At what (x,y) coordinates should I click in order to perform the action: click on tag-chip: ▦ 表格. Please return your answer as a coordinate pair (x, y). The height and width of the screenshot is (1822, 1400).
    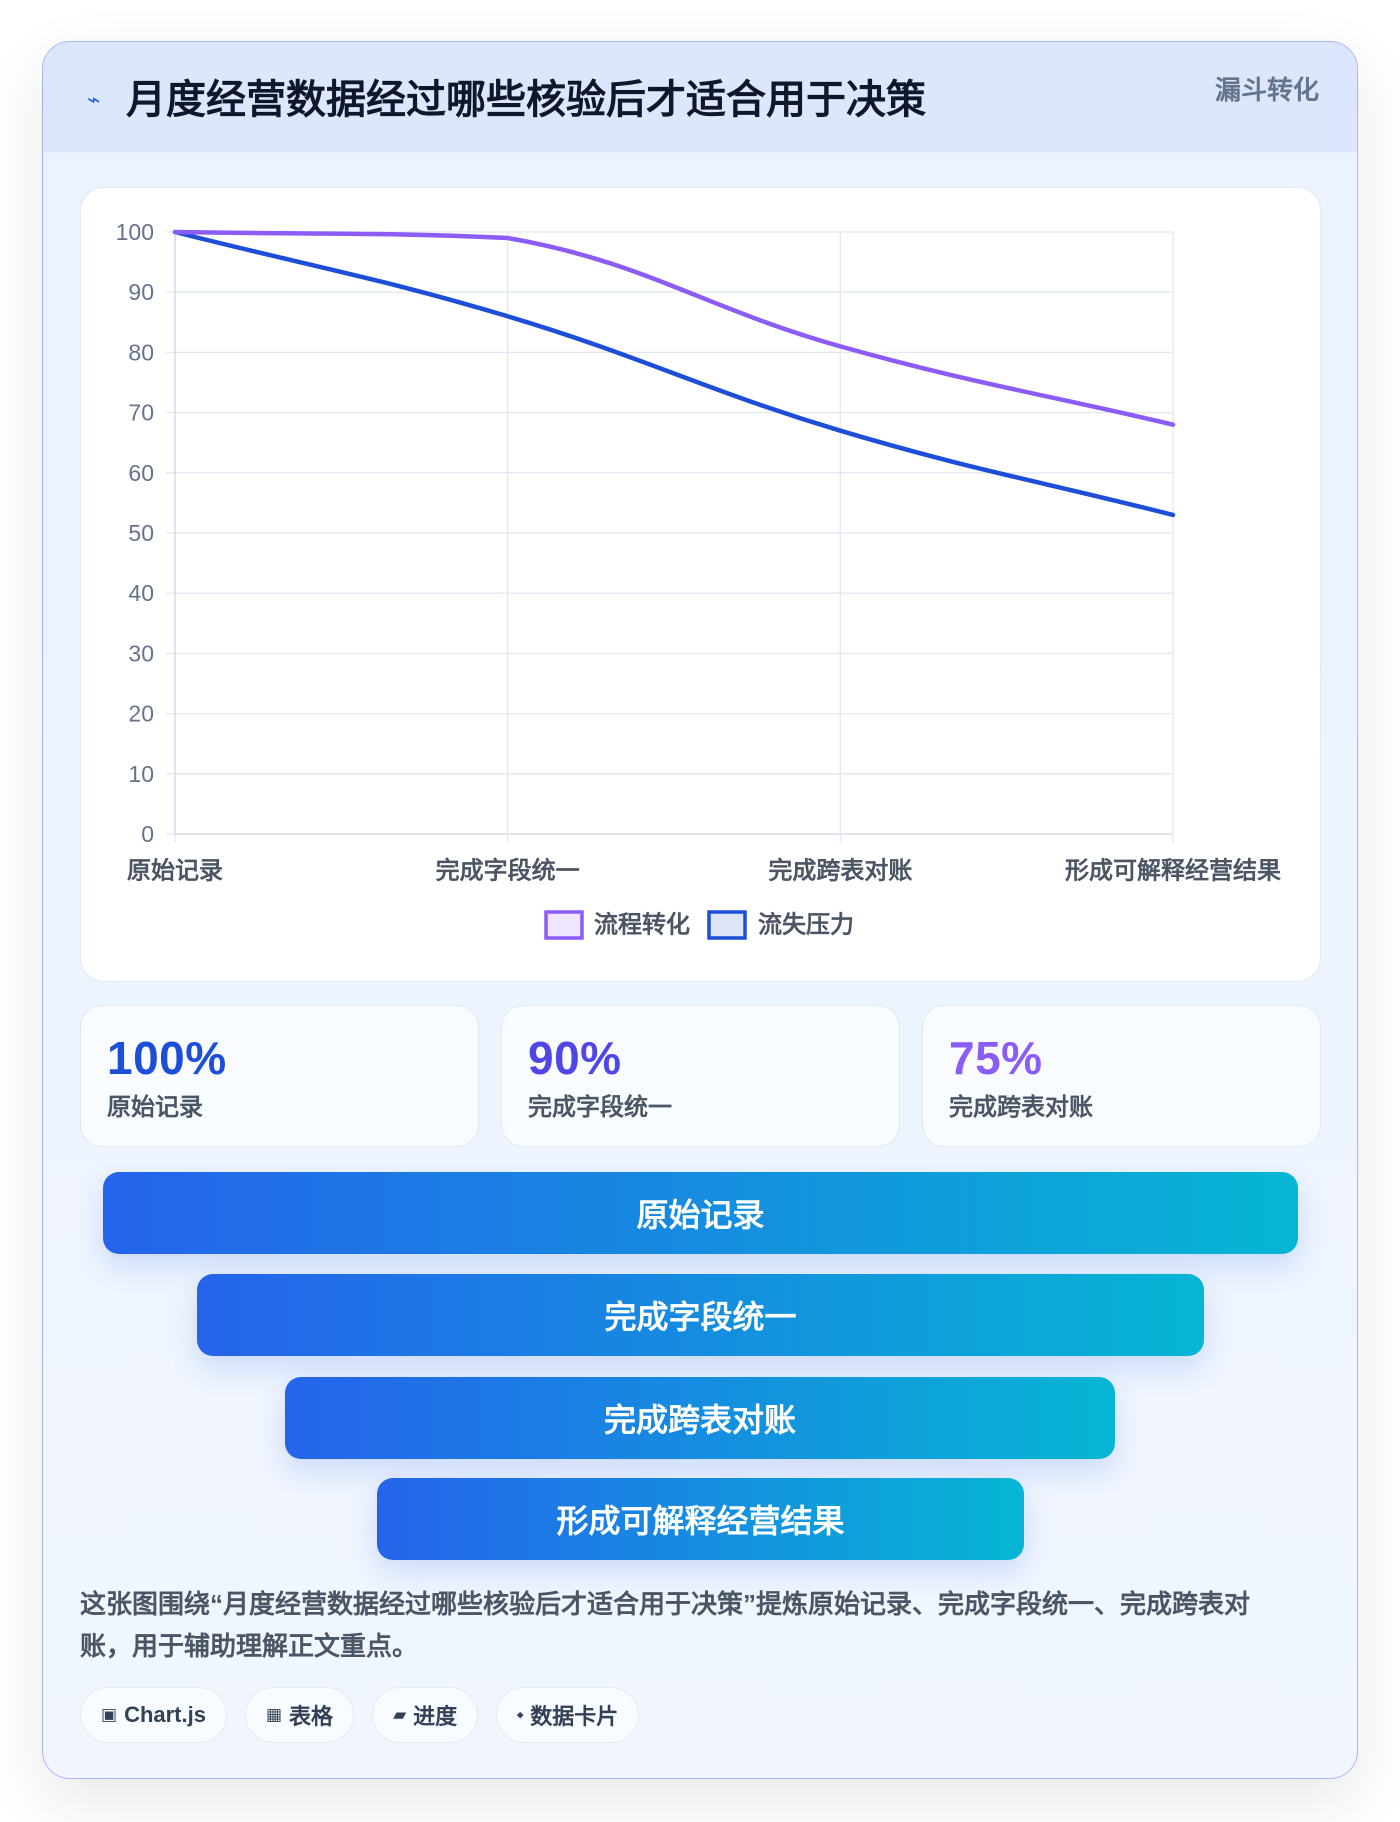
    Looking at the image, I should click on (299, 1715).